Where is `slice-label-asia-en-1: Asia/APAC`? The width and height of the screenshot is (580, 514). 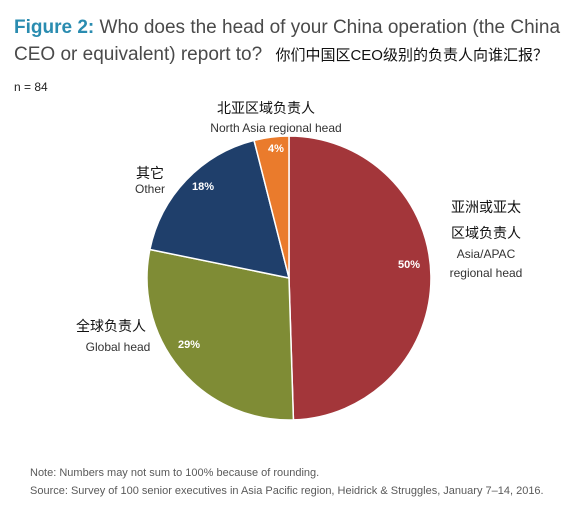
slice-label-asia-en-1: Asia/APAC is located at coordinates (486, 254).